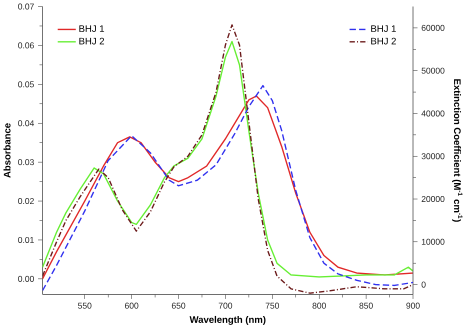  Describe the element at coordinates (432, 113) in the screenshot. I see `y2-tick-label: 40000` at that location.